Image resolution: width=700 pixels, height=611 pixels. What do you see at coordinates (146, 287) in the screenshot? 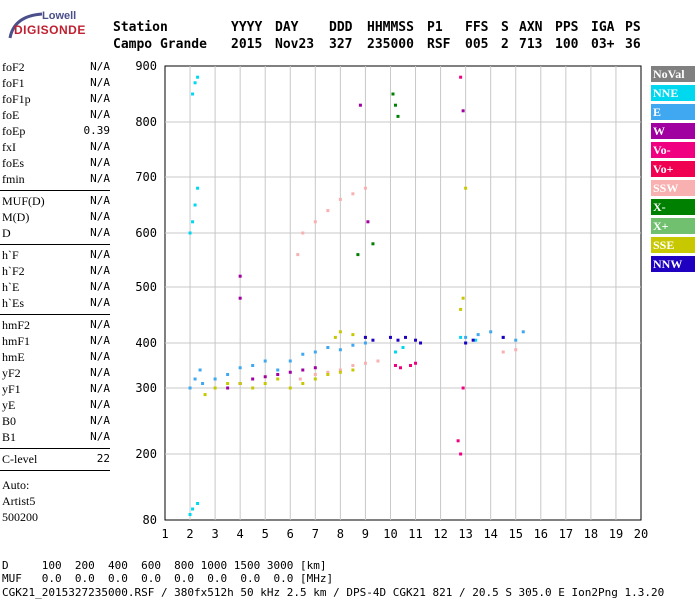
I see `y-tick-label: 500` at bounding box center [146, 287].